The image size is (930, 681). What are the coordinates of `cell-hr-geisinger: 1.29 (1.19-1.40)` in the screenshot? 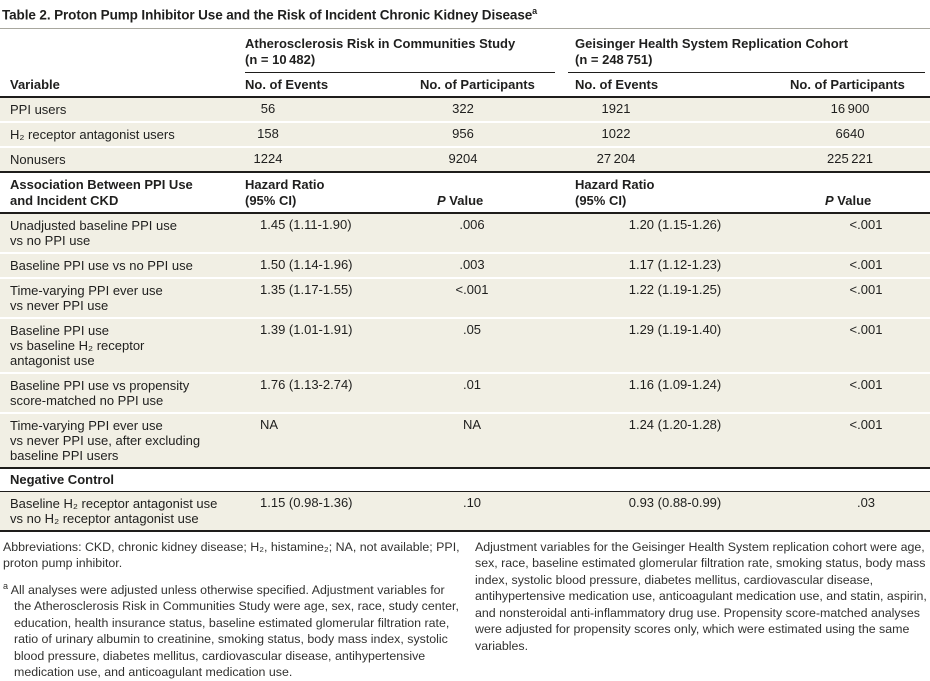 It's located at (675, 329).